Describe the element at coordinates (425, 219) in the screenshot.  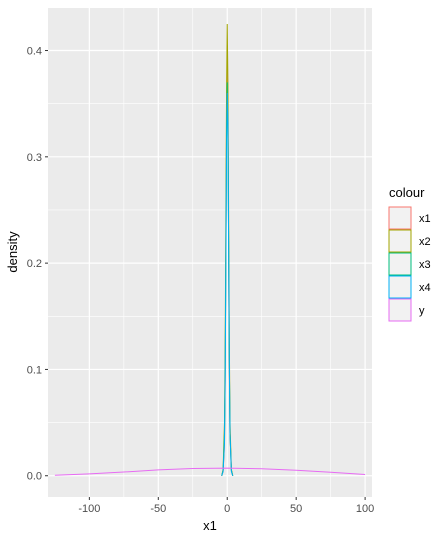
I see `legend-label-x1: x1` at that location.